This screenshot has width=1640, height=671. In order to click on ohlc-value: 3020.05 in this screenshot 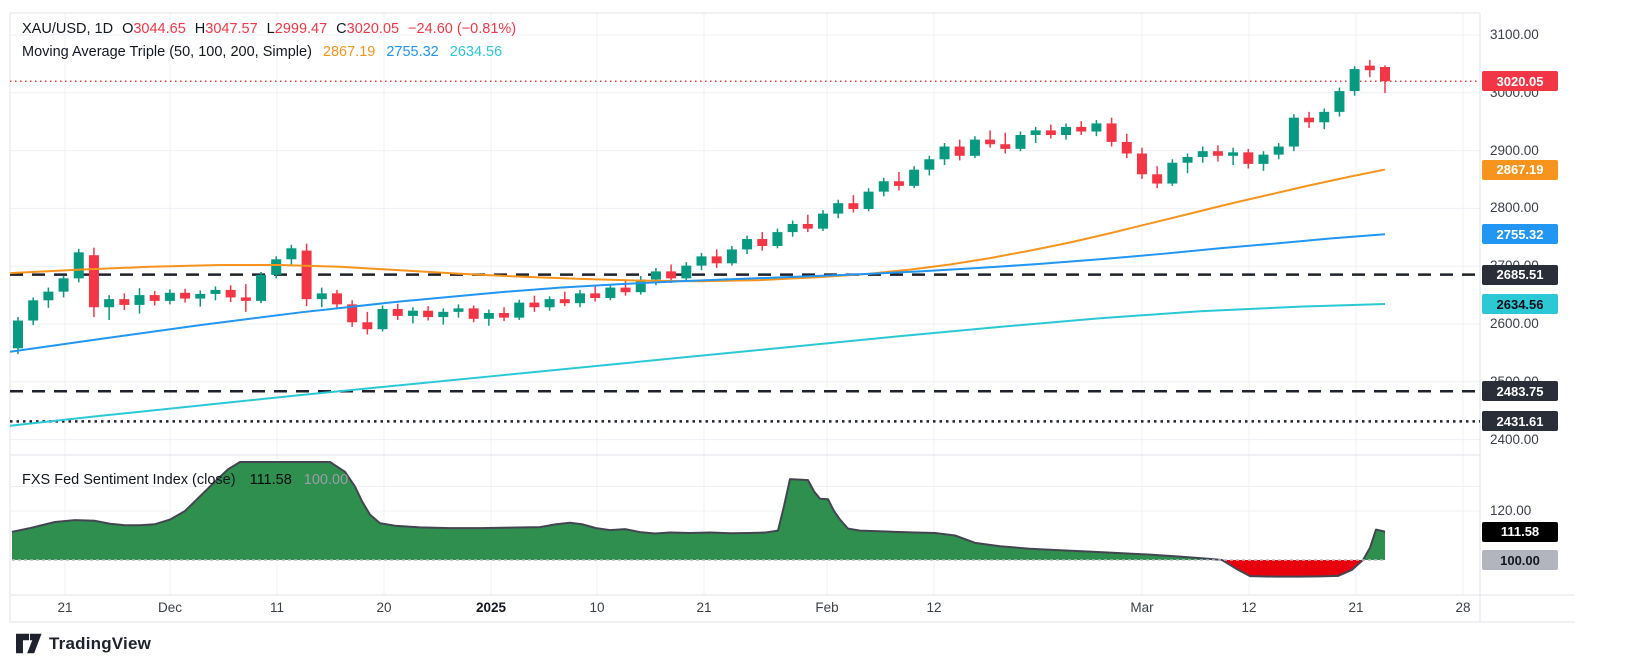, I will do `click(373, 29)`.